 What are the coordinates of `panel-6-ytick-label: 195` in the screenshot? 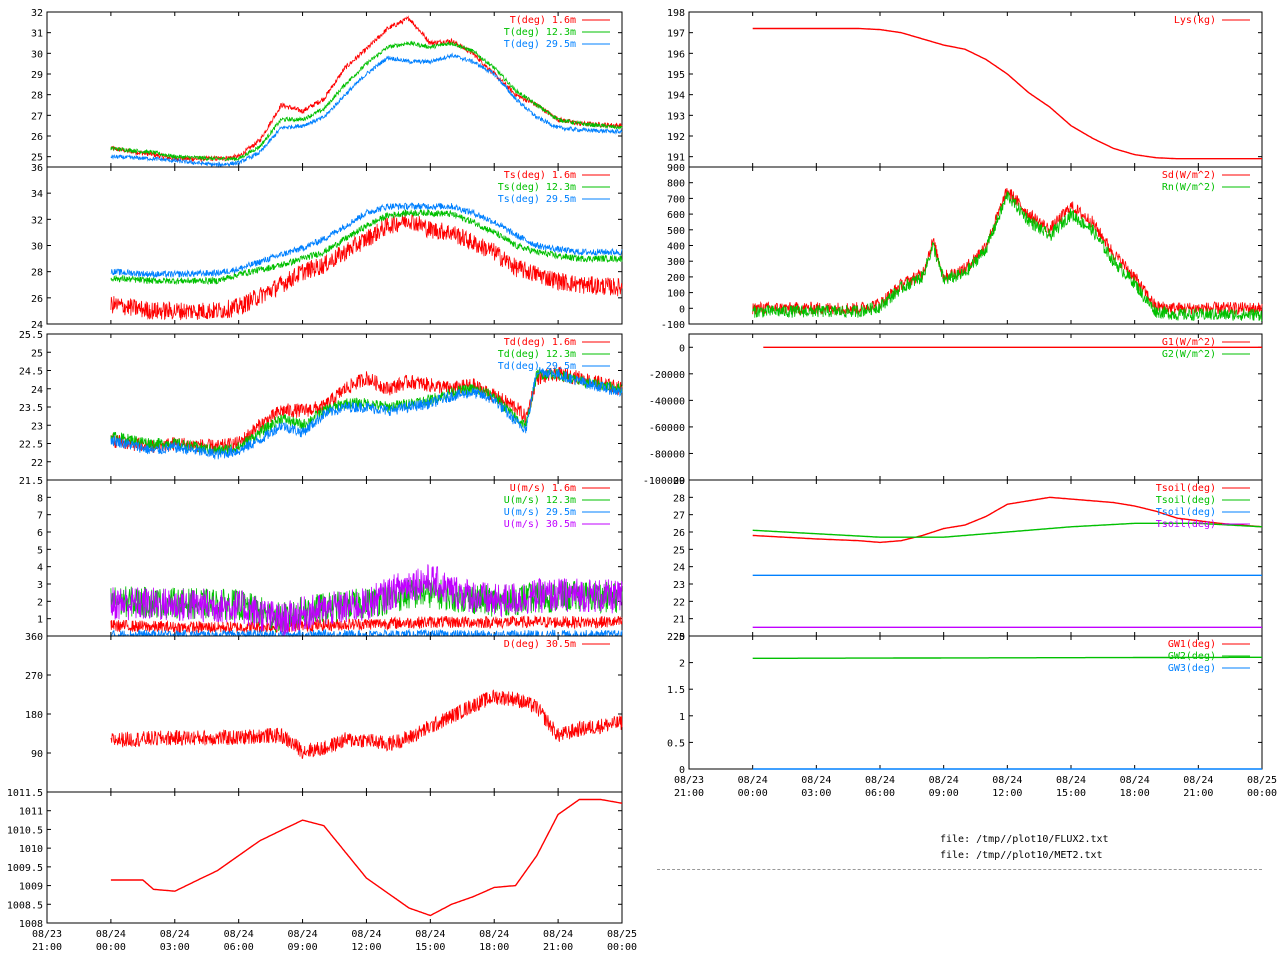 It's located at (676, 75).